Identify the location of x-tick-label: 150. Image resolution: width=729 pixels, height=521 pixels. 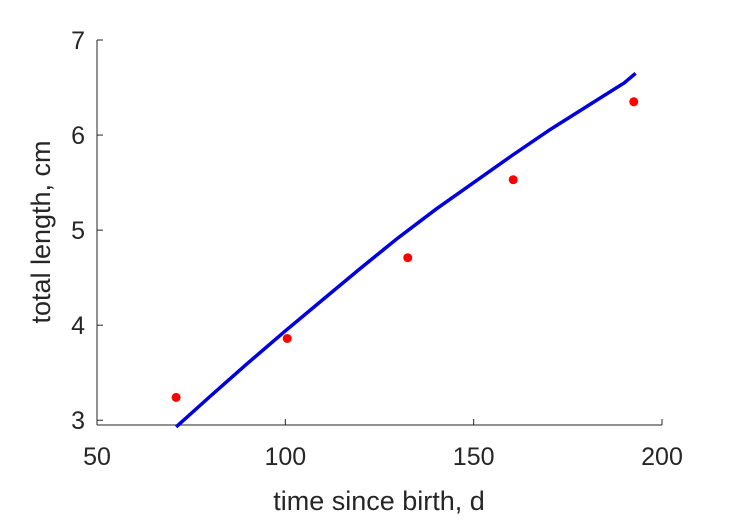
(474, 457).